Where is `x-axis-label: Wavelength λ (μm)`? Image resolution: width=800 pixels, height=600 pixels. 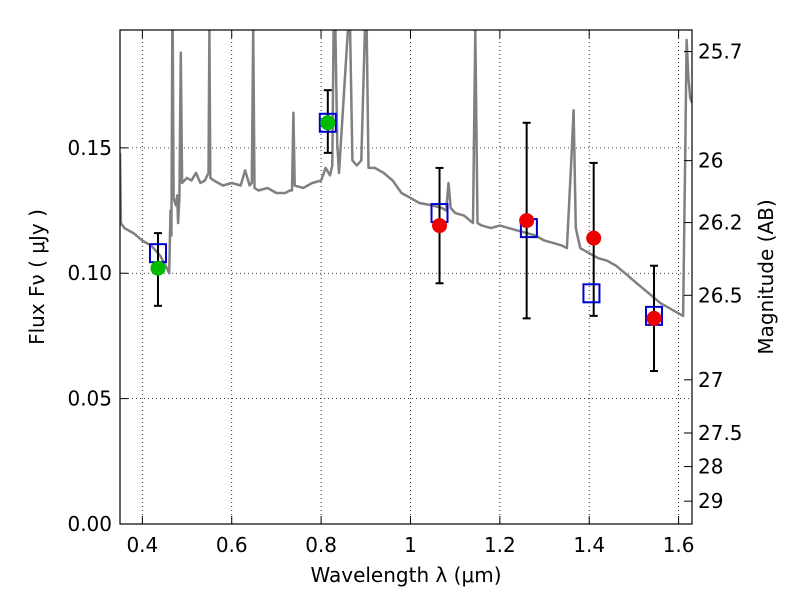 x-axis-label: Wavelength λ (μm) is located at coordinates (405, 575).